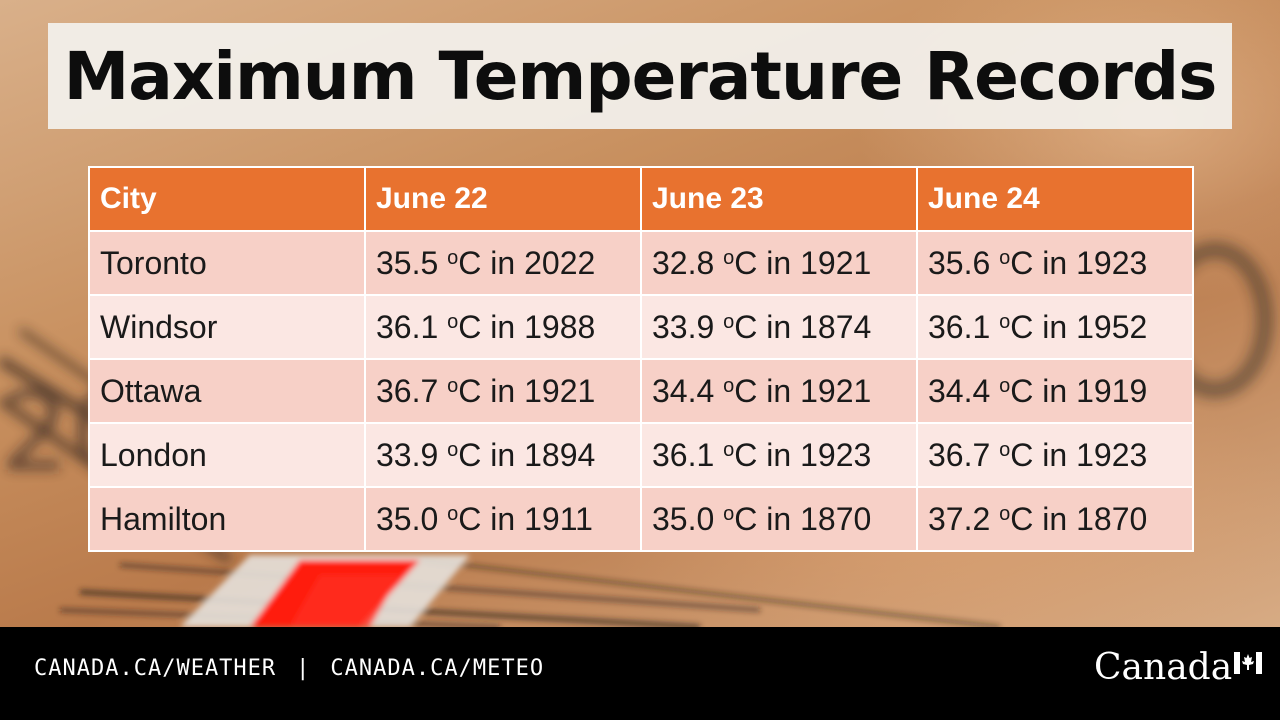 This screenshot has height=720, width=1280. I want to click on footer-links: CANADA.CA/WEATHER | CANADA.CA/METEO, so click(289, 668).